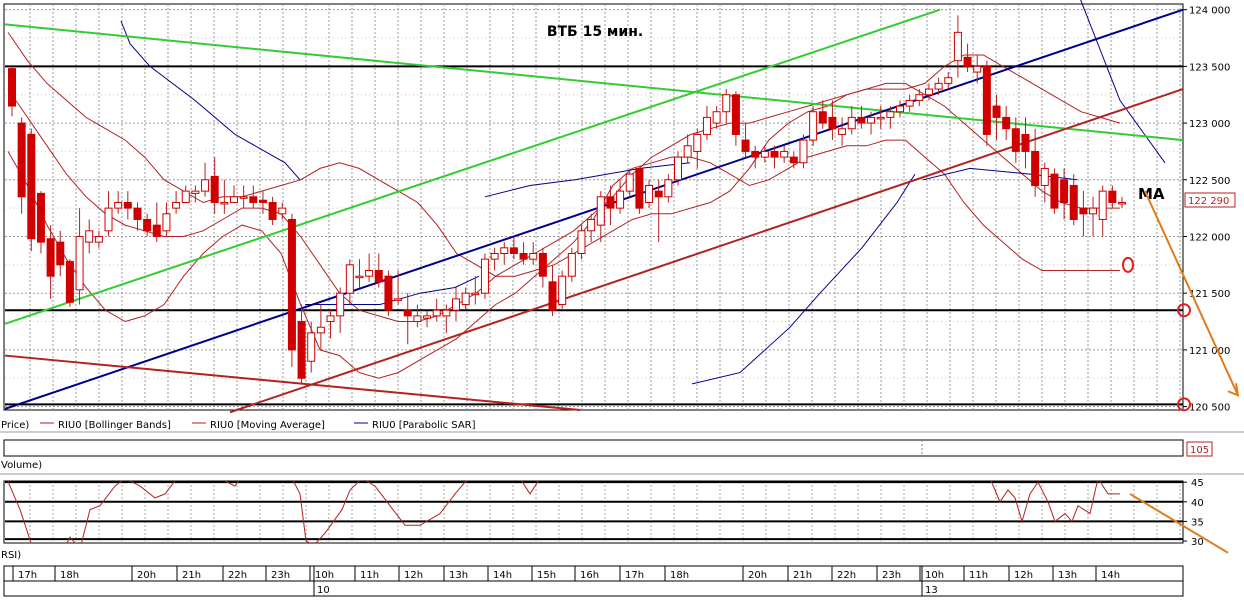 The image size is (1244, 600). Describe the element at coordinates (1199, 449) in the screenshot. I see `volume-value-box` at that location.